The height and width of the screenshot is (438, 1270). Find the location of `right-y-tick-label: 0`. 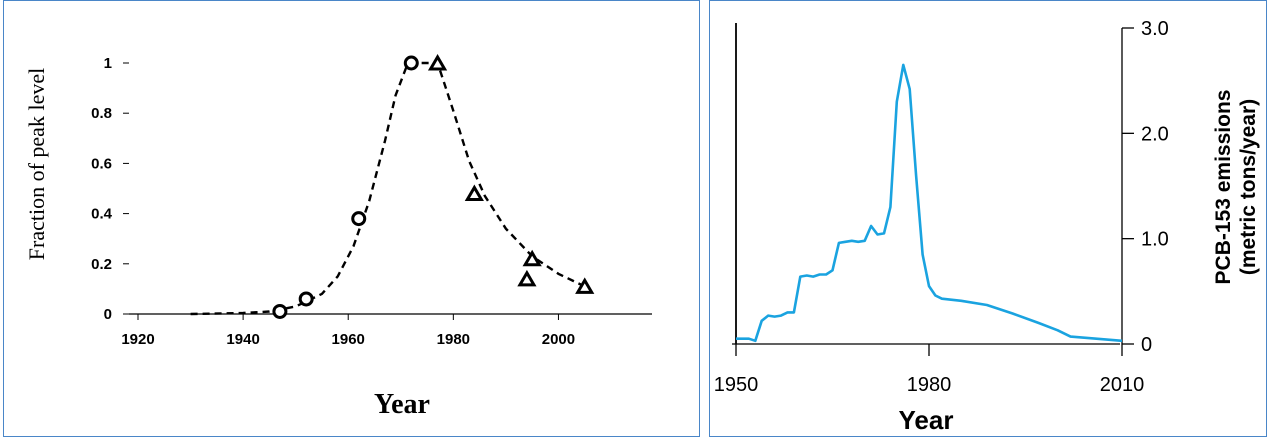

right-y-tick-label: 0 is located at coordinates (1146, 345).